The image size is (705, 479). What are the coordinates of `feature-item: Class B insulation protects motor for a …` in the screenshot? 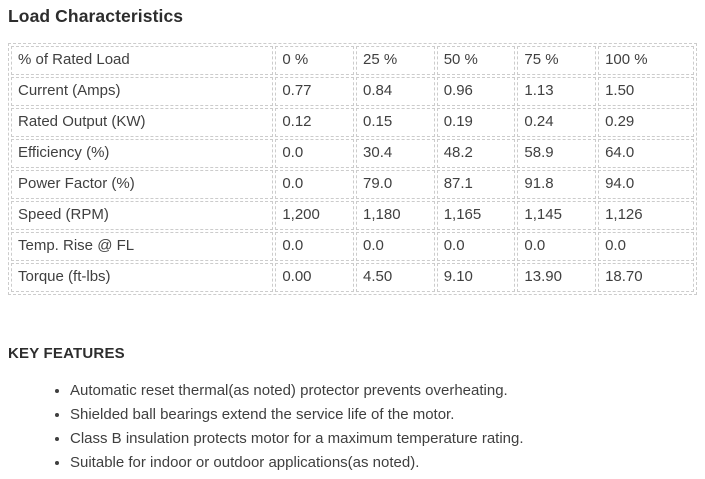 It's located at (383, 439).